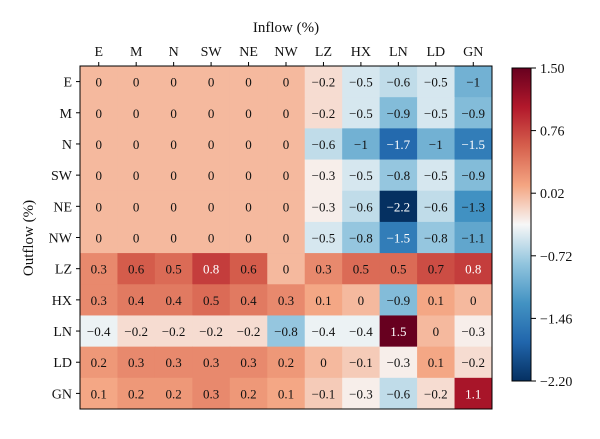 This screenshot has width=600, height=439. What do you see at coordinates (436, 82) in the screenshot?
I see `cell-value-label: −0.5` at bounding box center [436, 82].